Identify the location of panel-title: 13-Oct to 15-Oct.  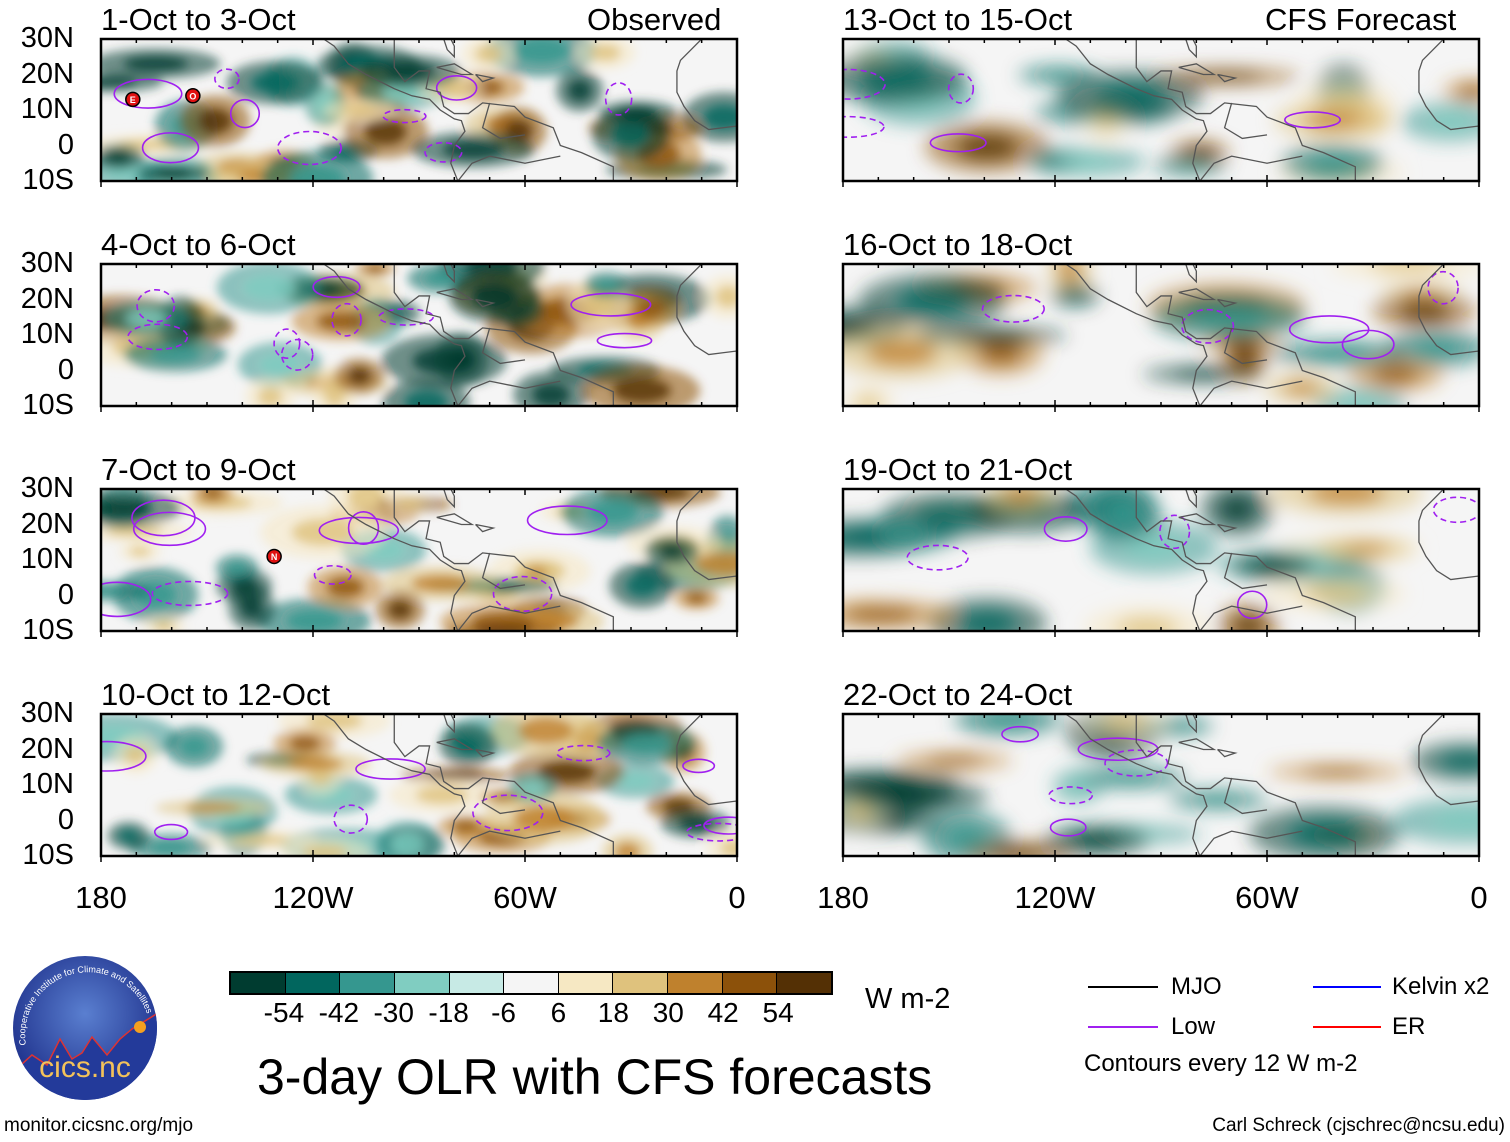
(958, 19).